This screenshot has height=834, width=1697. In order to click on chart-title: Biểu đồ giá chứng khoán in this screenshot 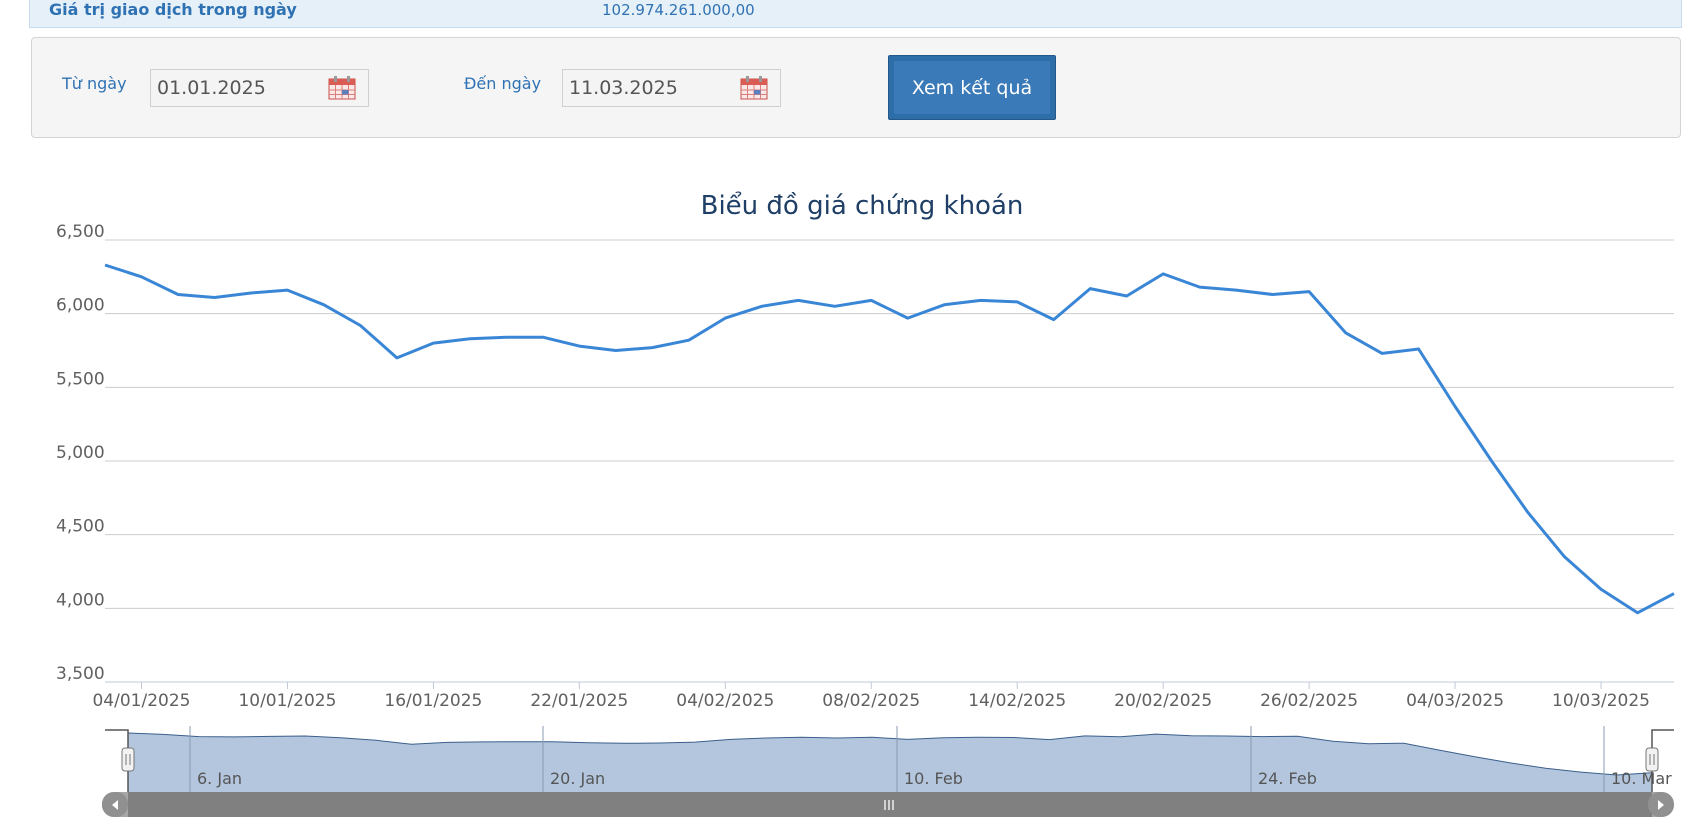, I will do `click(862, 205)`.